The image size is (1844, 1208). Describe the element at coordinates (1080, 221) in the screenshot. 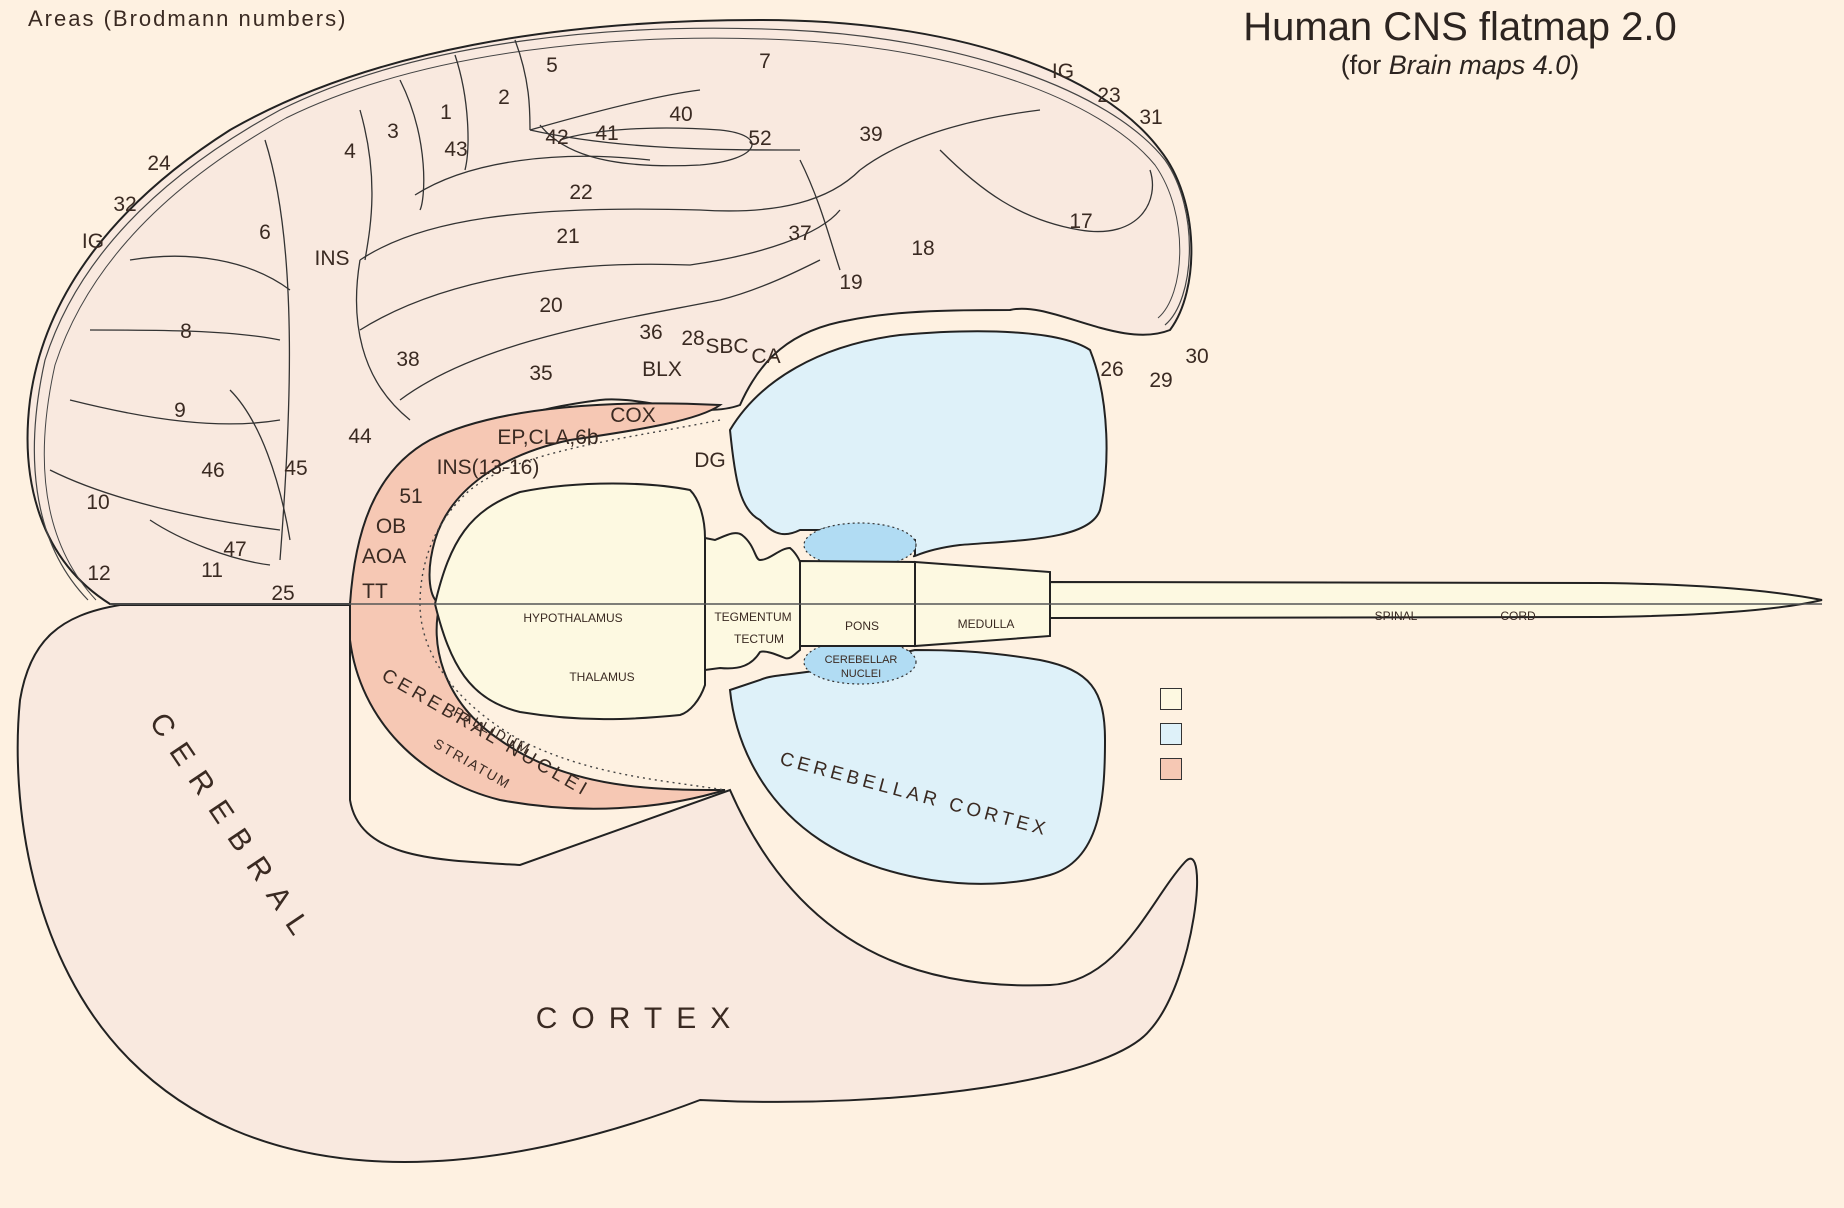

I see `area-17: 17` at that location.